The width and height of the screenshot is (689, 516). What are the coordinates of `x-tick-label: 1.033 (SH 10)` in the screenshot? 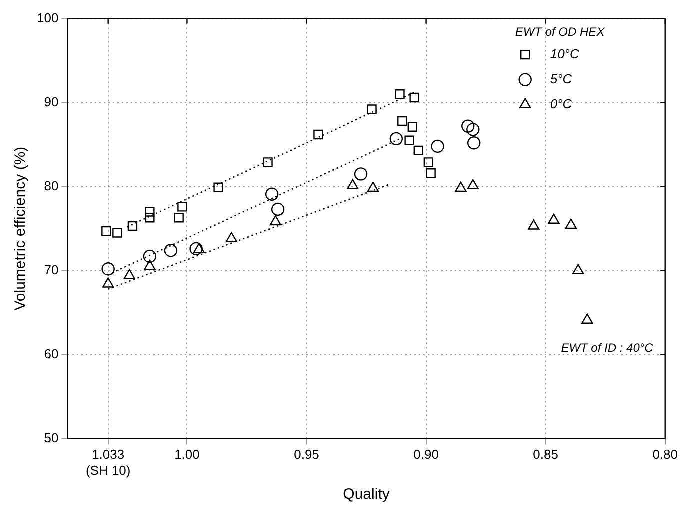 It's located at (108, 462).